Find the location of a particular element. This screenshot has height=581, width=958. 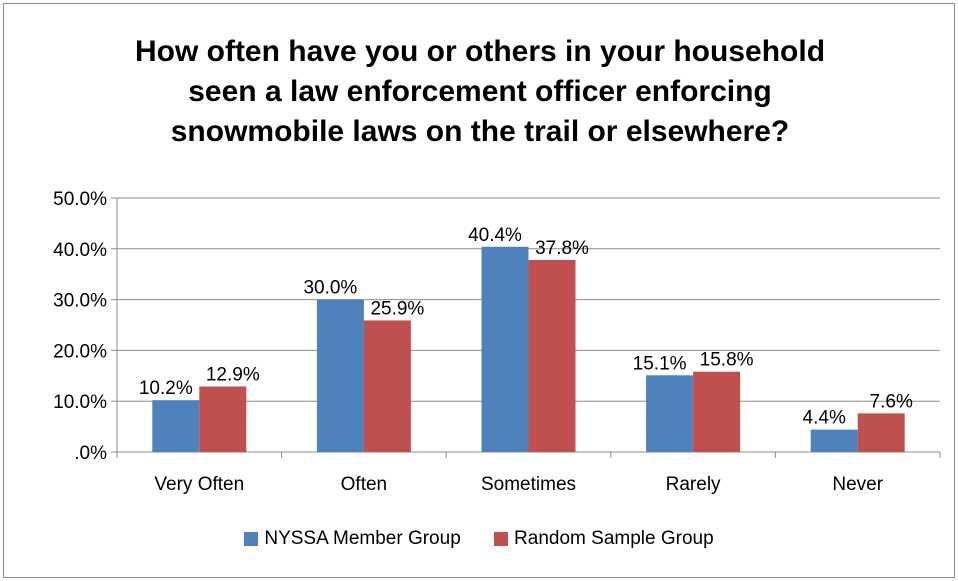

data-label: 25.9% is located at coordinates (397, 308).